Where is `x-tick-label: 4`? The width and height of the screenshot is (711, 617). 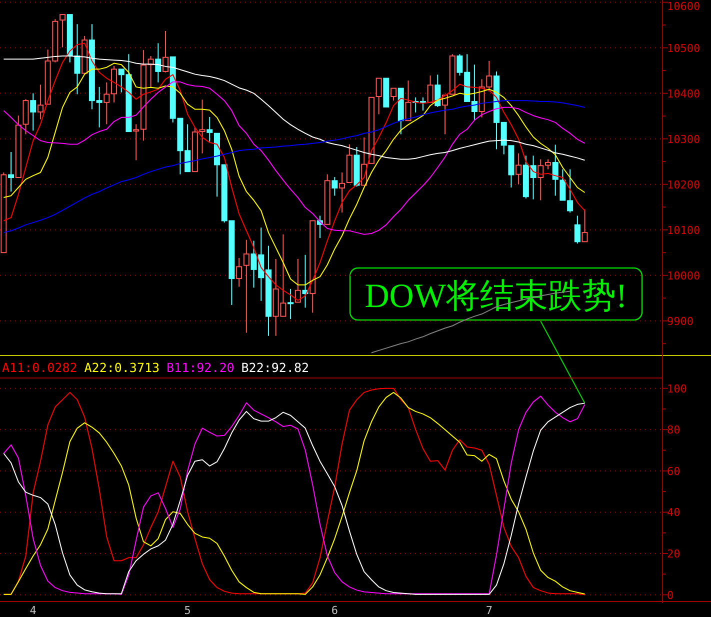 x-tick-label: 4 is located at coordinates (33, 610).